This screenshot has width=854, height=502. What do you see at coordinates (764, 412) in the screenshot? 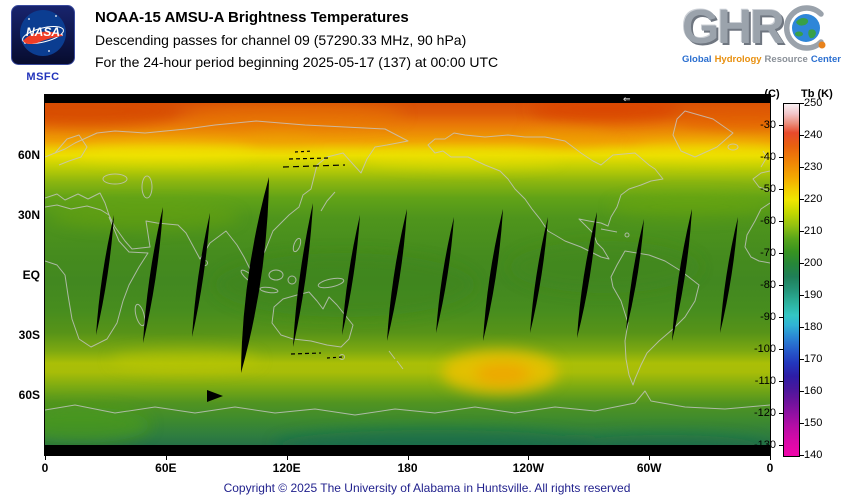
I see `colorbar-celsius-tick: -120` at bounding box center [764, 412].